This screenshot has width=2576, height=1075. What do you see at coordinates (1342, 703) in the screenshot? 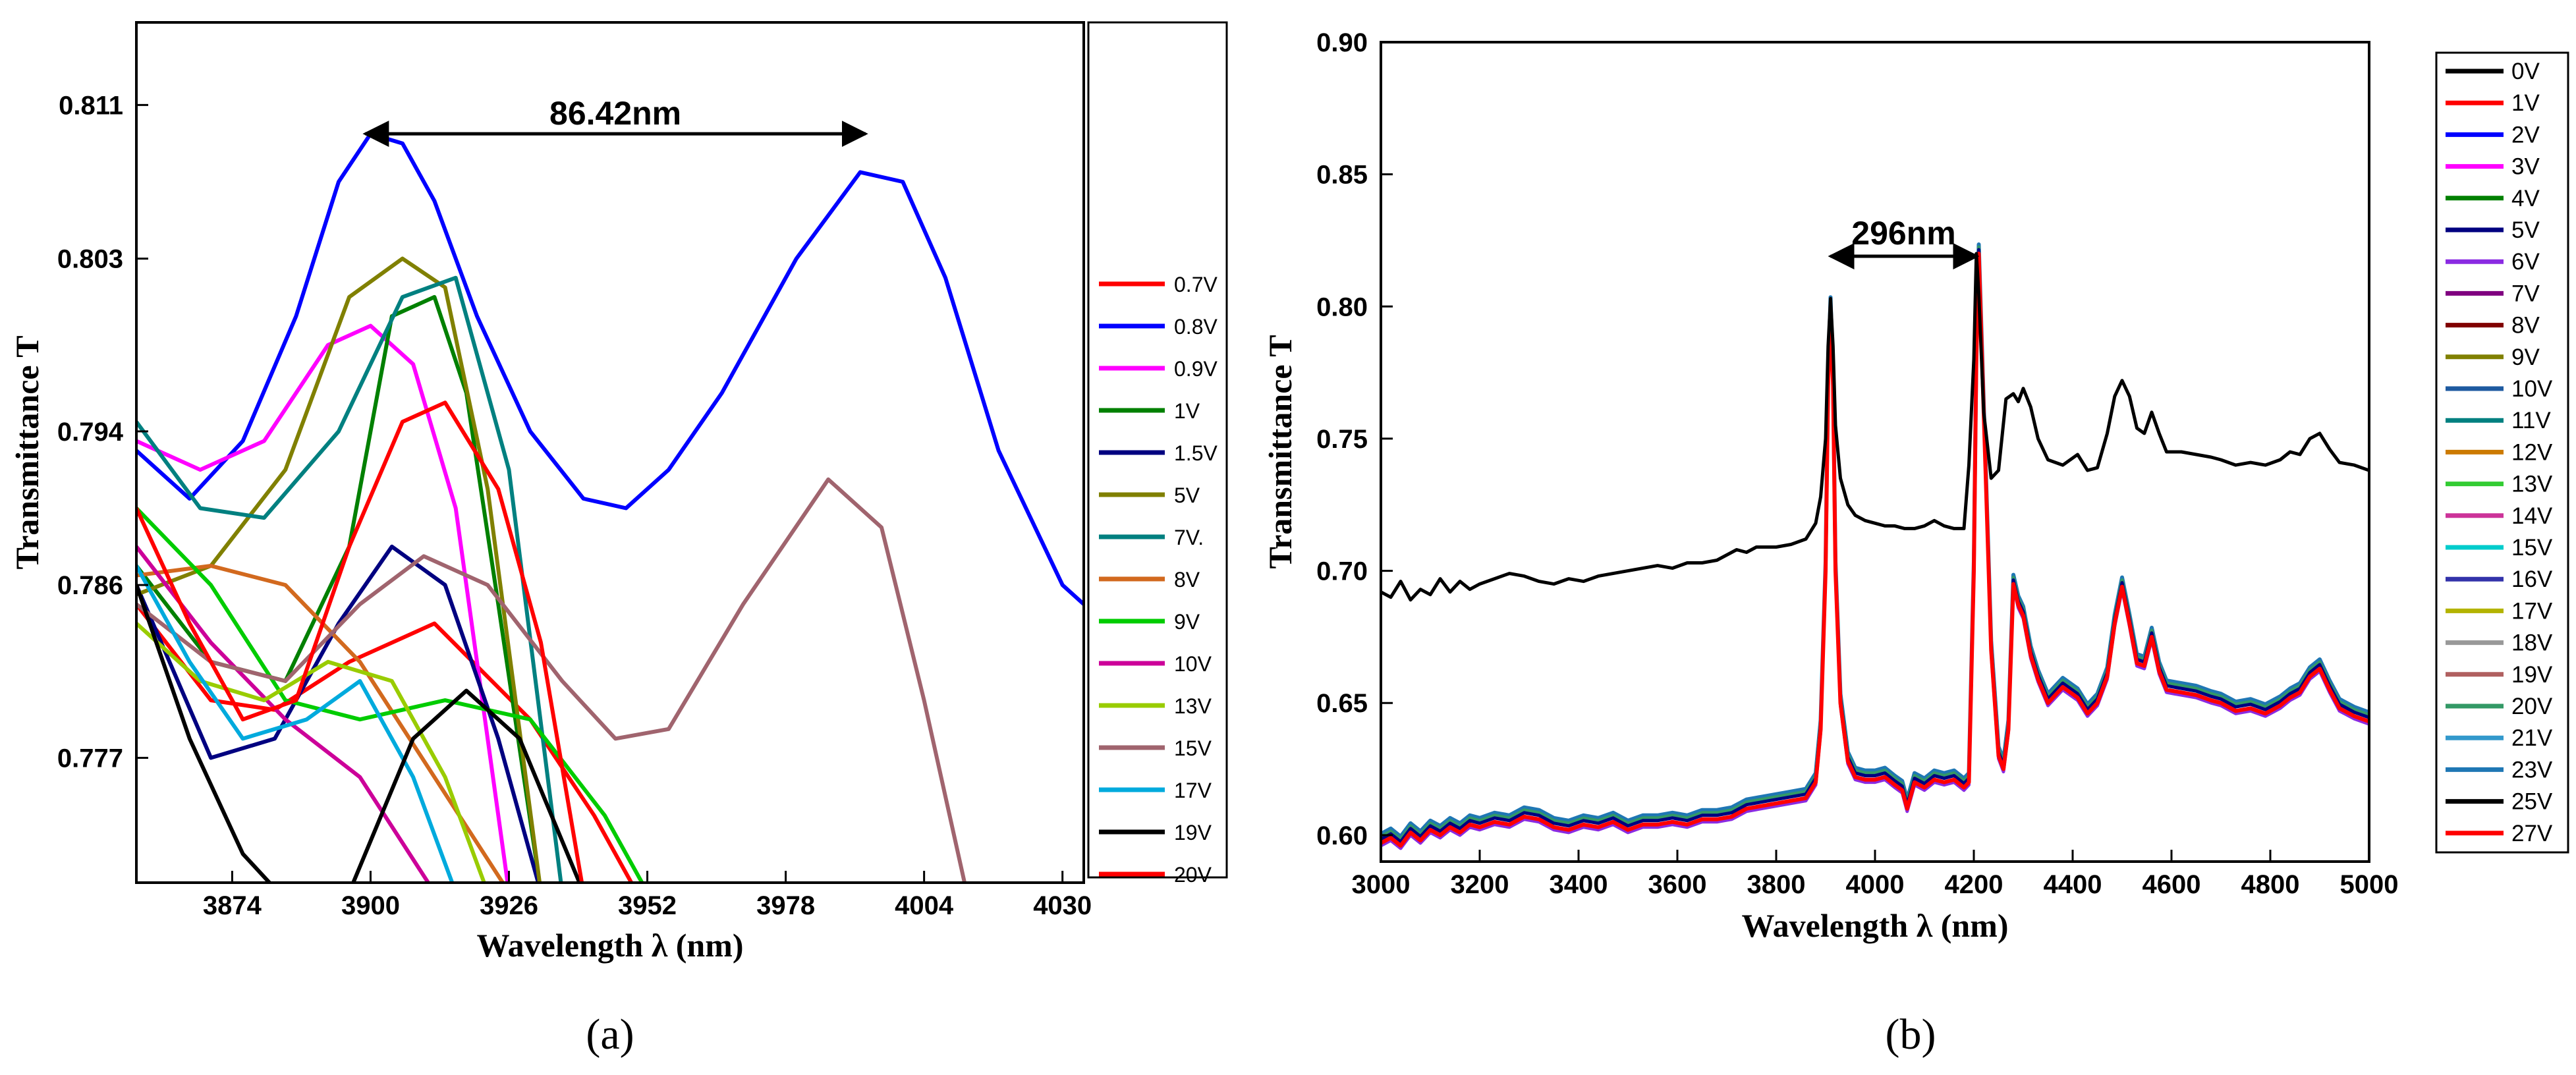
I see `panel-b-y-tick-label: 0.65` at bounding box center [1342, 703].